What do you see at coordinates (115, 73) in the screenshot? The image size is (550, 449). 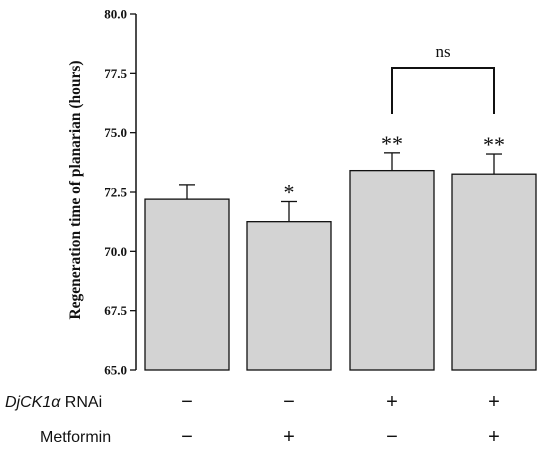 I see `y-tick-label: 77.5` at bounding box center [115, 73].